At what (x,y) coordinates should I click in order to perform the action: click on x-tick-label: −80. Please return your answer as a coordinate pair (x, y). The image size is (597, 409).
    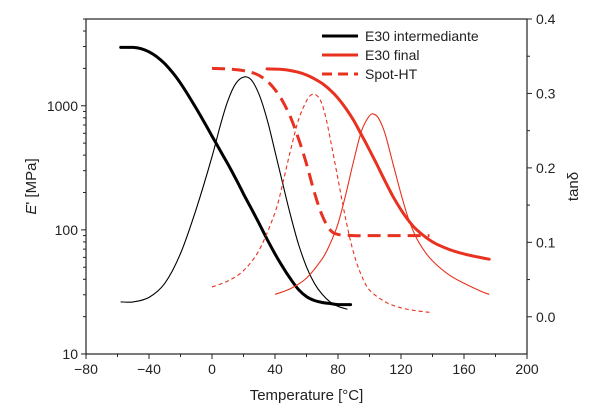
    Looking at the image, I should click on (86, 369).